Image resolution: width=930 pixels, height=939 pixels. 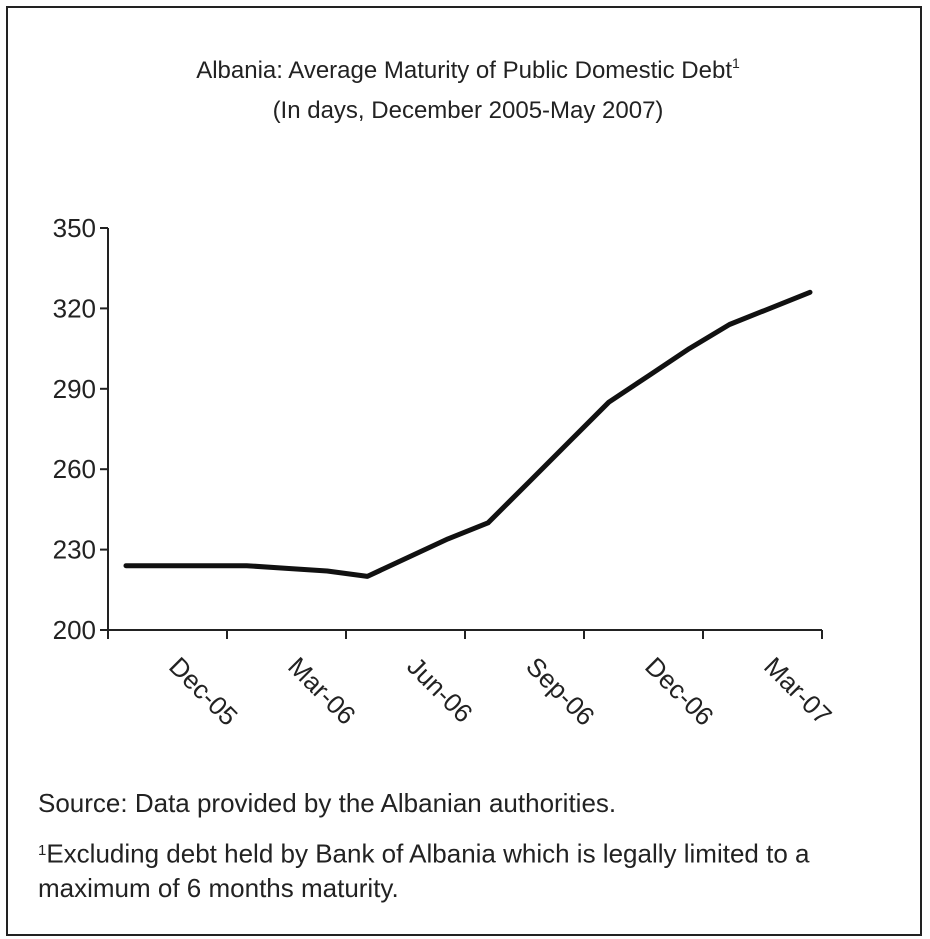 What do you see at coordinates (74, 630) in the screenshot?
I see `y-tick-label: 200` at bounding box center [74, 630].